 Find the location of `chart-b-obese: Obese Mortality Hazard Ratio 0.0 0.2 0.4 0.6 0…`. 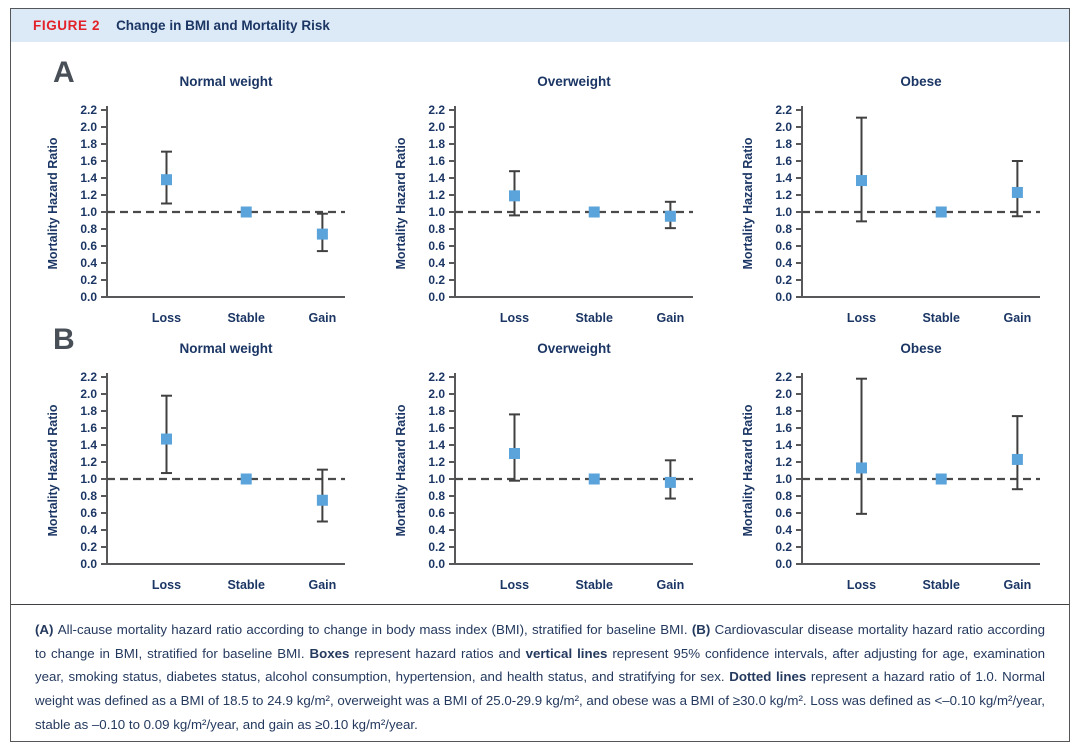

chart-b-obese: Obese Mortality Hazard Ratio 0.0 0.2 0.4 0.6 0… is located at coordinates (892, 468).